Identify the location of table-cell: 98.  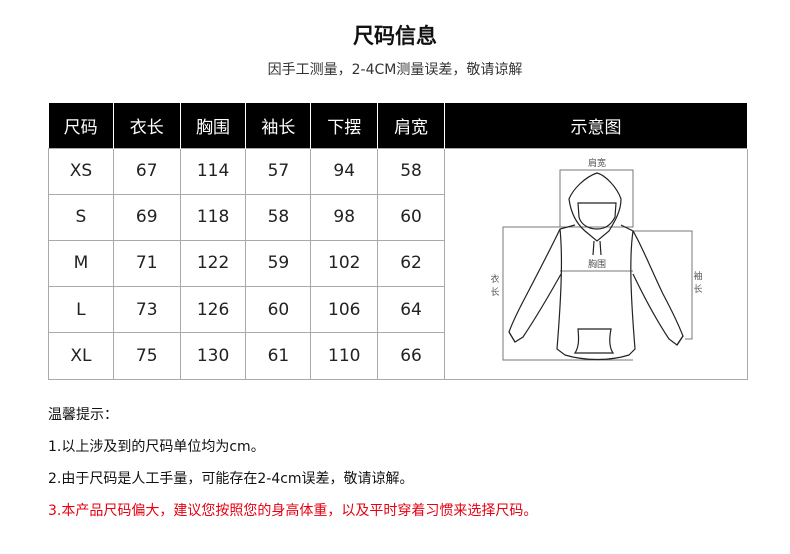
(344, 217).